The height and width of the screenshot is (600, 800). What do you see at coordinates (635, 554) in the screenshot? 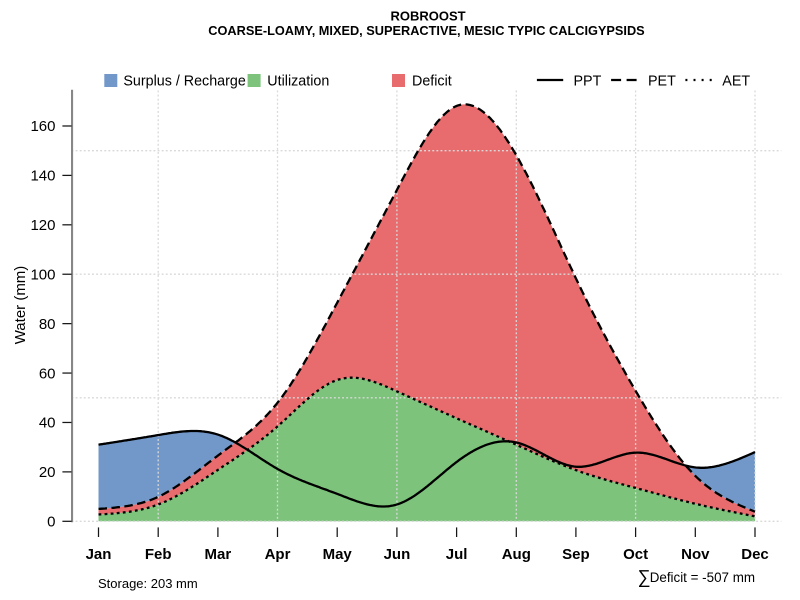
I see `svg-text: Oct` at bounding box center [635, 554].